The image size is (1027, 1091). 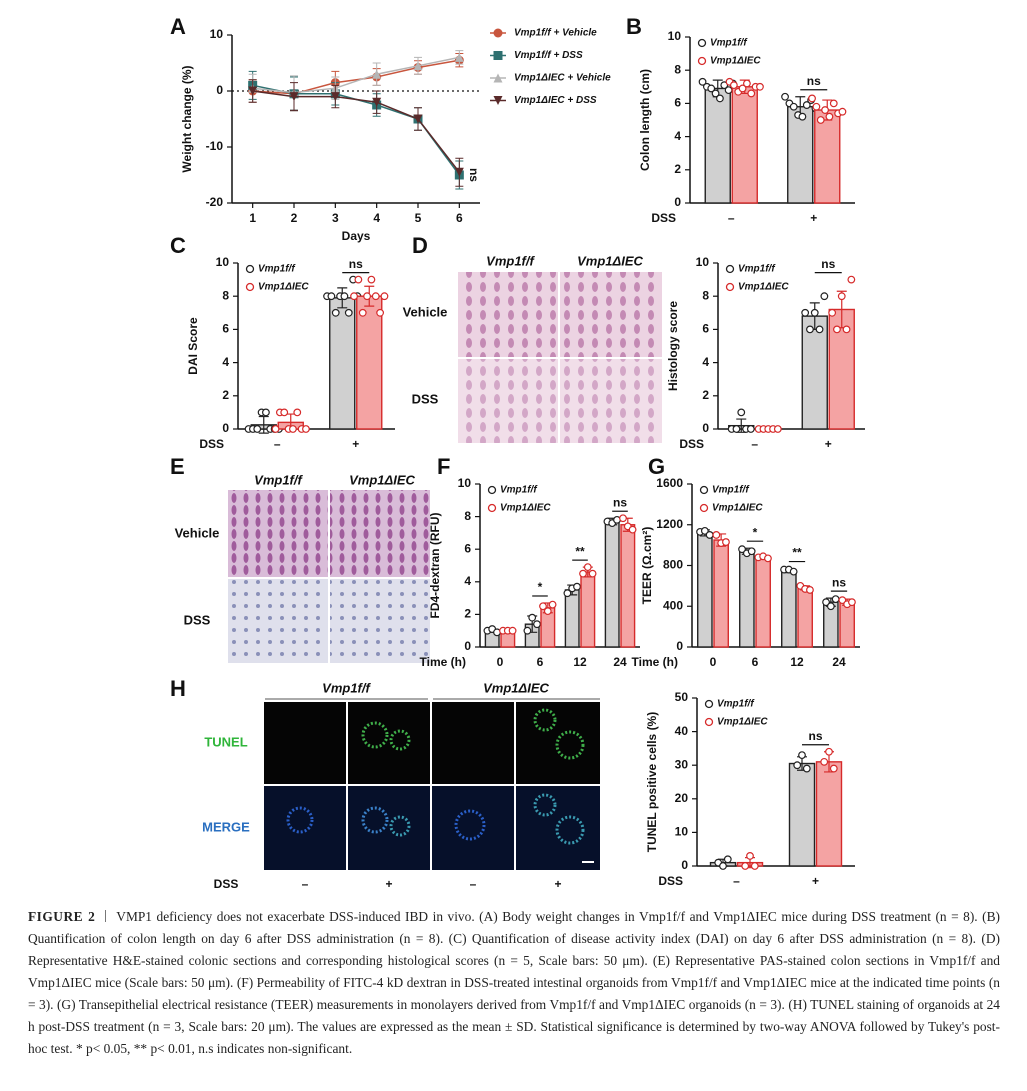 What do you see at coordinates (555, 33) in the screenshot?
I see `legend-label: Vmp1f/f + Vehicle` at bounding box center [555, 33].